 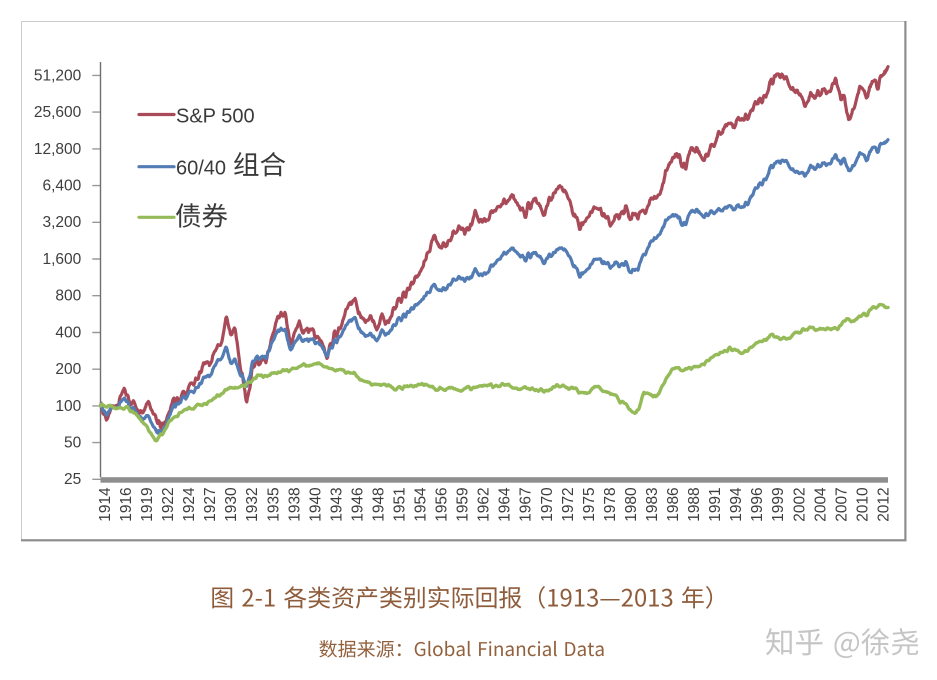 I want to click on svg-text: 25, so click(x=72, y=479).